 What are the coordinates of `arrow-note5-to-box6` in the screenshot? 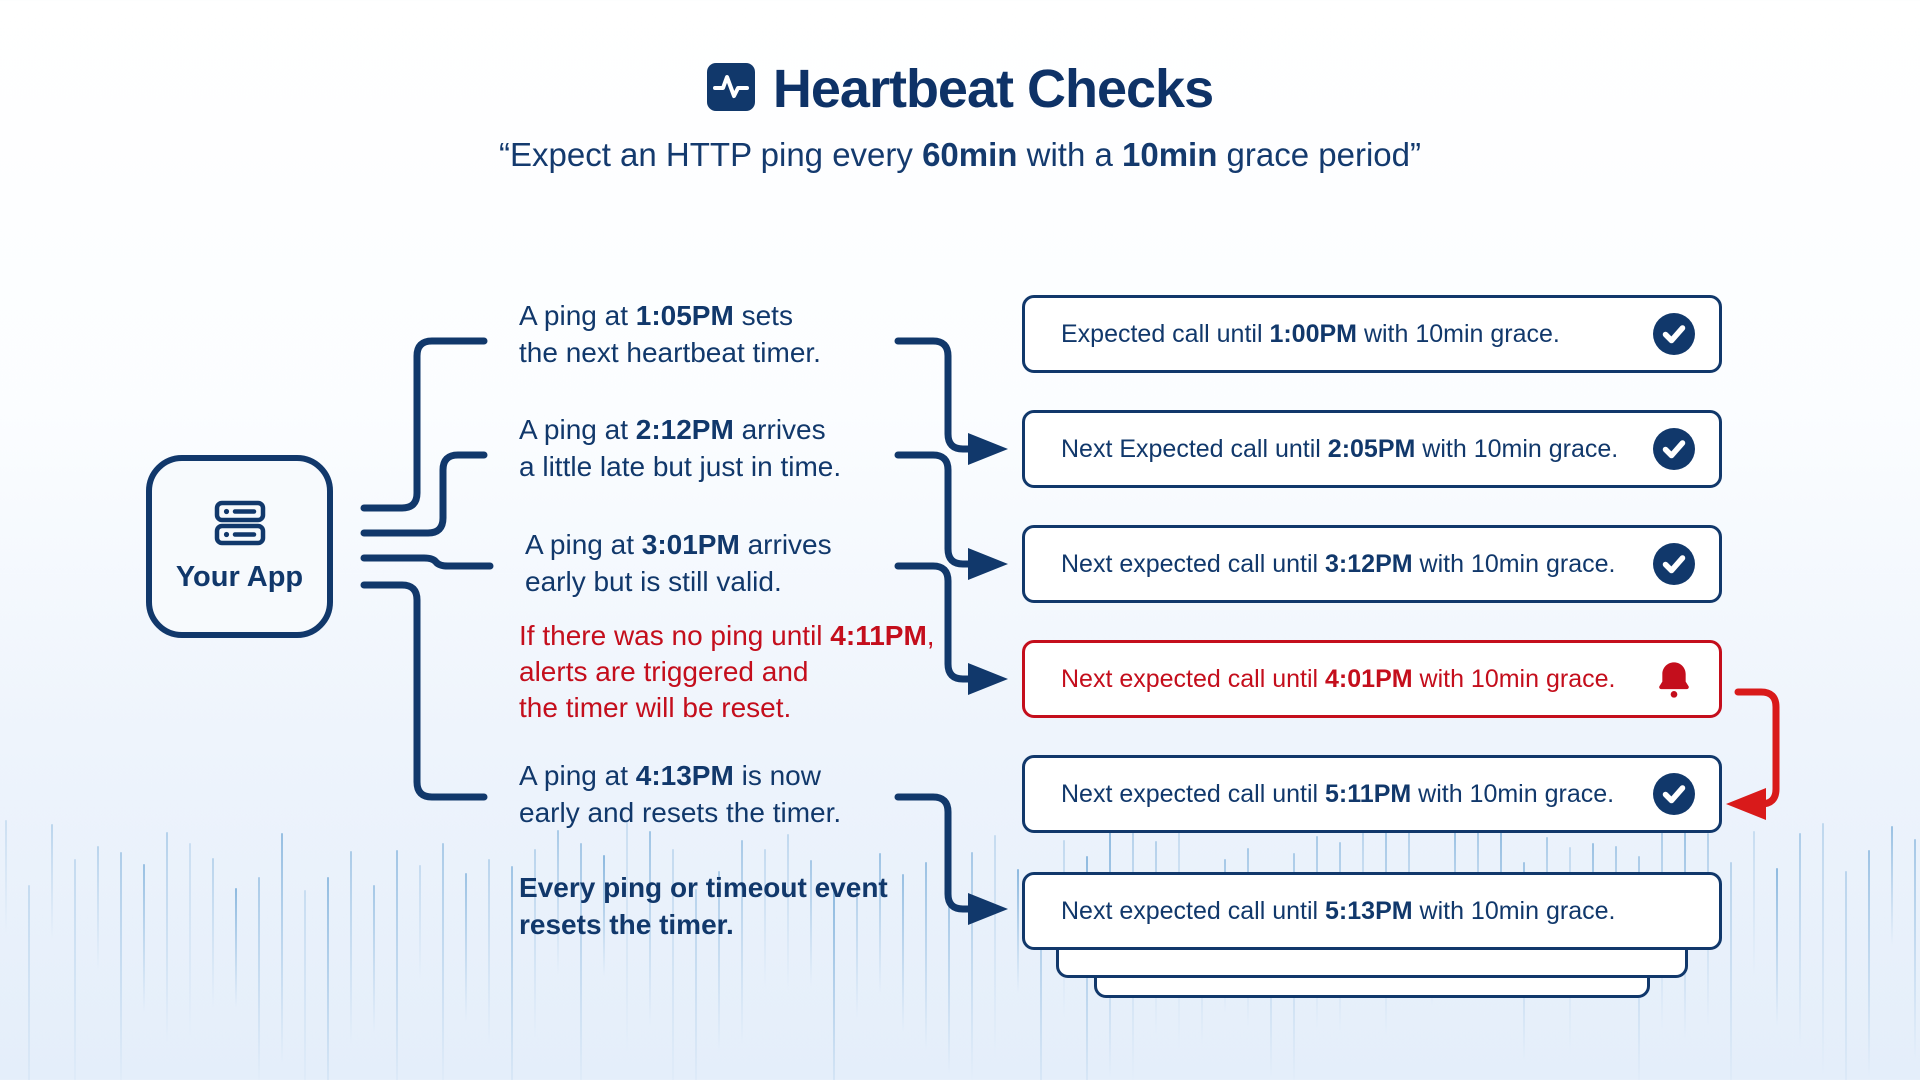 It's located at (934, 853).